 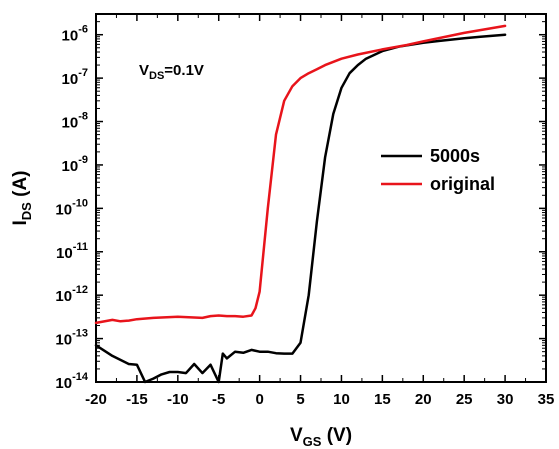 What do you see at coordinates (423, 399) in the screenshot?
I see `x-tick-label: 20` at bounding box center [423, 399].